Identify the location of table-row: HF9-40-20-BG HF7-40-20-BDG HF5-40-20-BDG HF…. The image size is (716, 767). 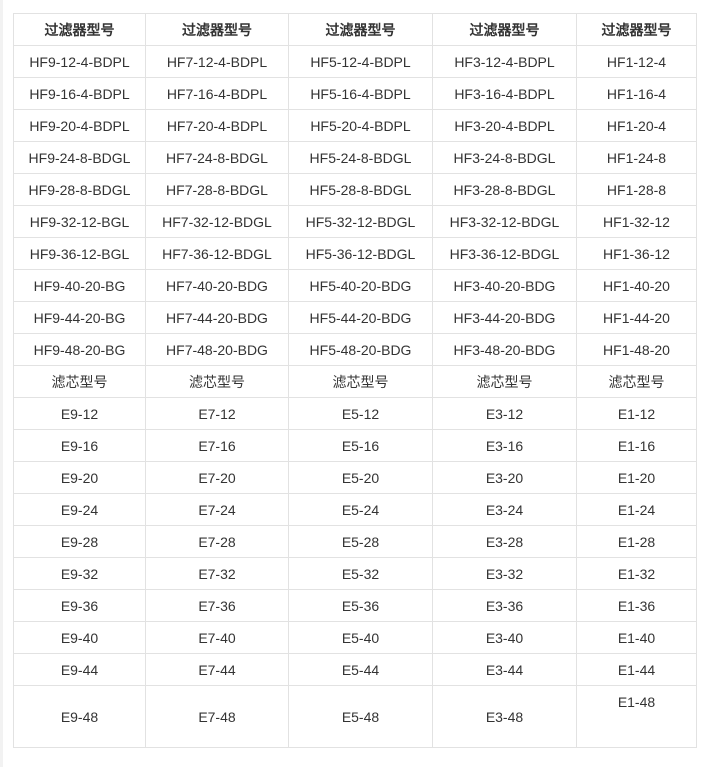
(355, 285).